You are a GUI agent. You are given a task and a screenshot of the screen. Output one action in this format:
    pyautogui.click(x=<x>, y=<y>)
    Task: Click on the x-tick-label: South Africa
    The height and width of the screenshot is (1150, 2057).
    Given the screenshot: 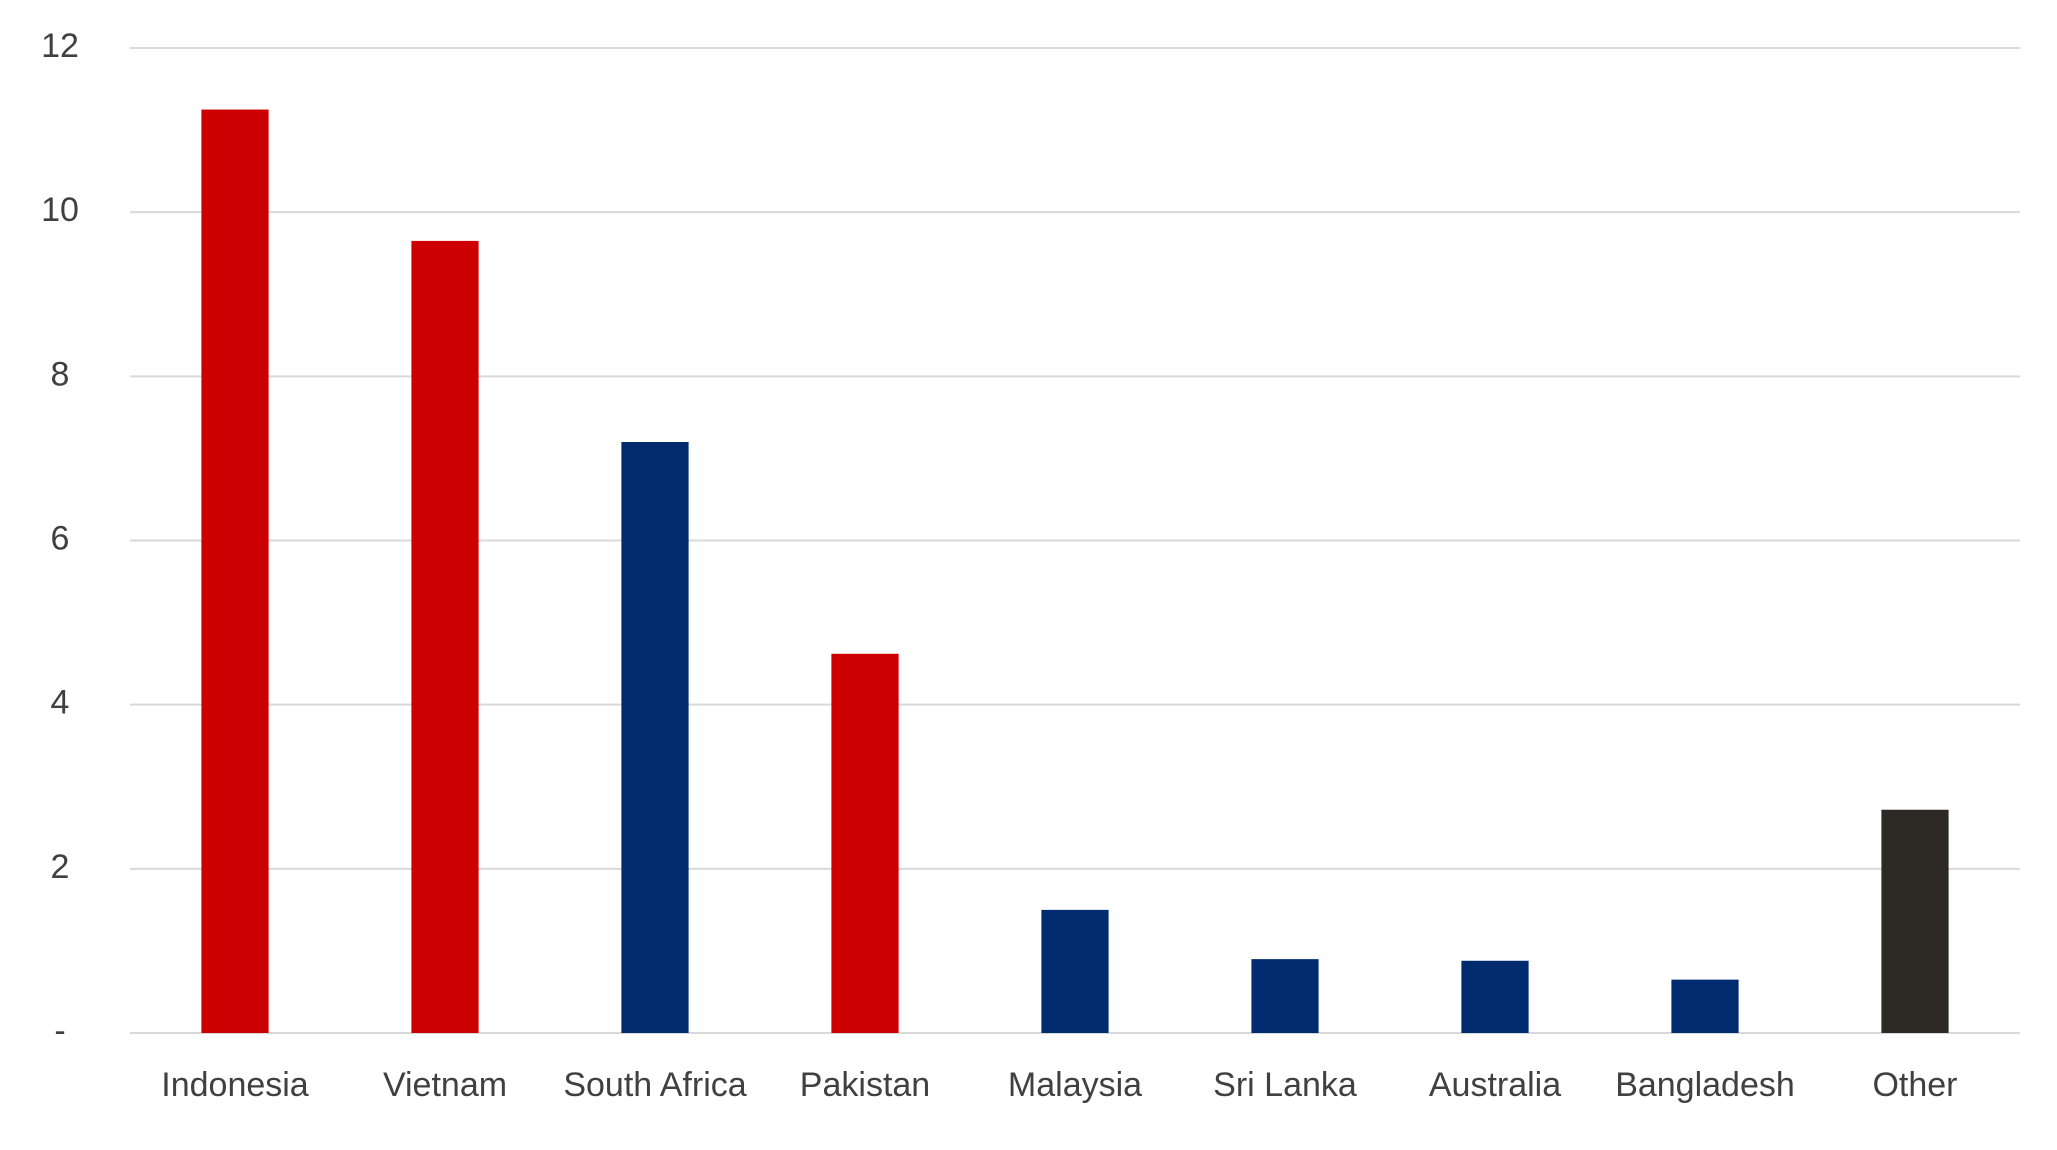 What is the action you would take?
    pyautogui.click(x=654, y=1085)
    